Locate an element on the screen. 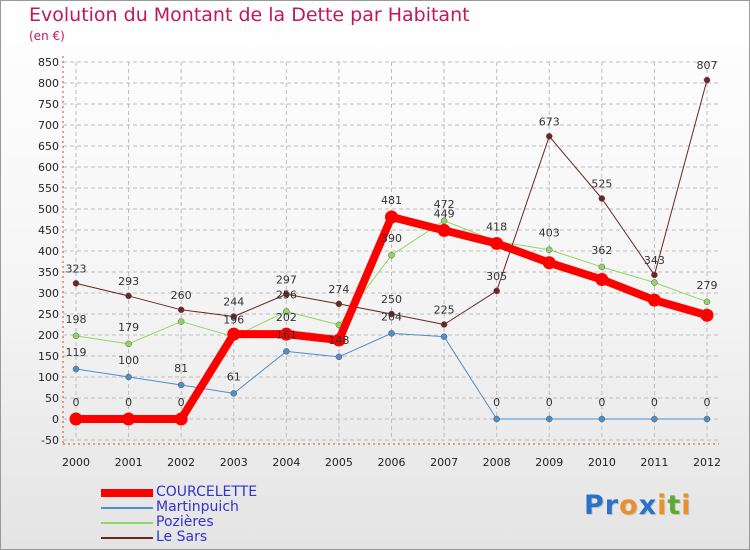 This screenshot has width=750, height=550. y-tick-label: 500 is located at coordinates (48, 209).